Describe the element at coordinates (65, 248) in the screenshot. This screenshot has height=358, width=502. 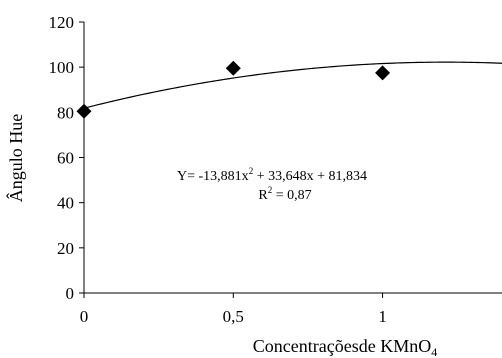
I see `y-tick-label: 20` at that location.